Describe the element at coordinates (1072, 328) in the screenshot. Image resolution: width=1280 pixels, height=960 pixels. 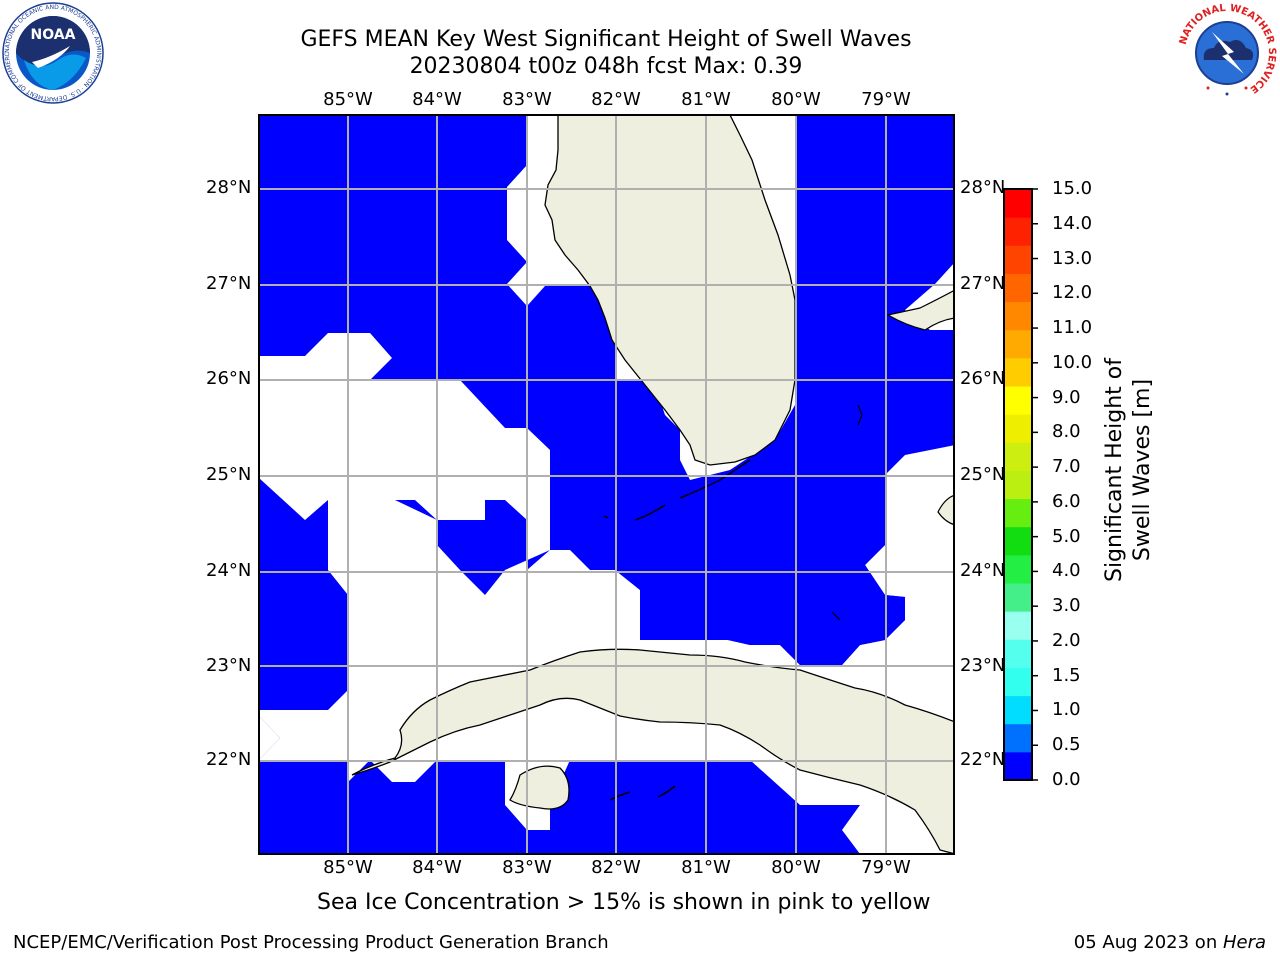
I see `colorbar-tick-label: 11.0` at that location.